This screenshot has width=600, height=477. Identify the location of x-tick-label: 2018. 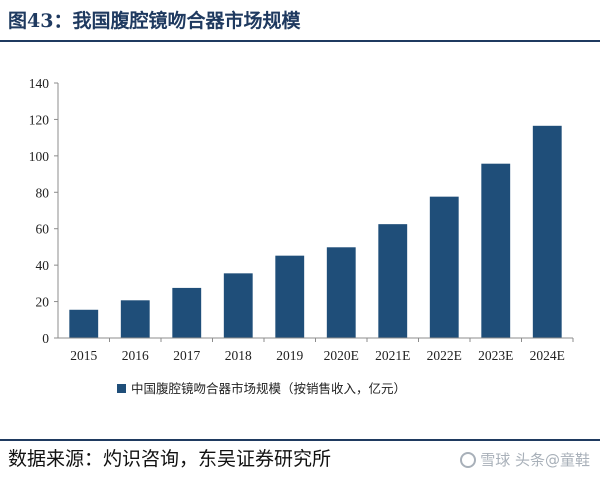
(238, 355).